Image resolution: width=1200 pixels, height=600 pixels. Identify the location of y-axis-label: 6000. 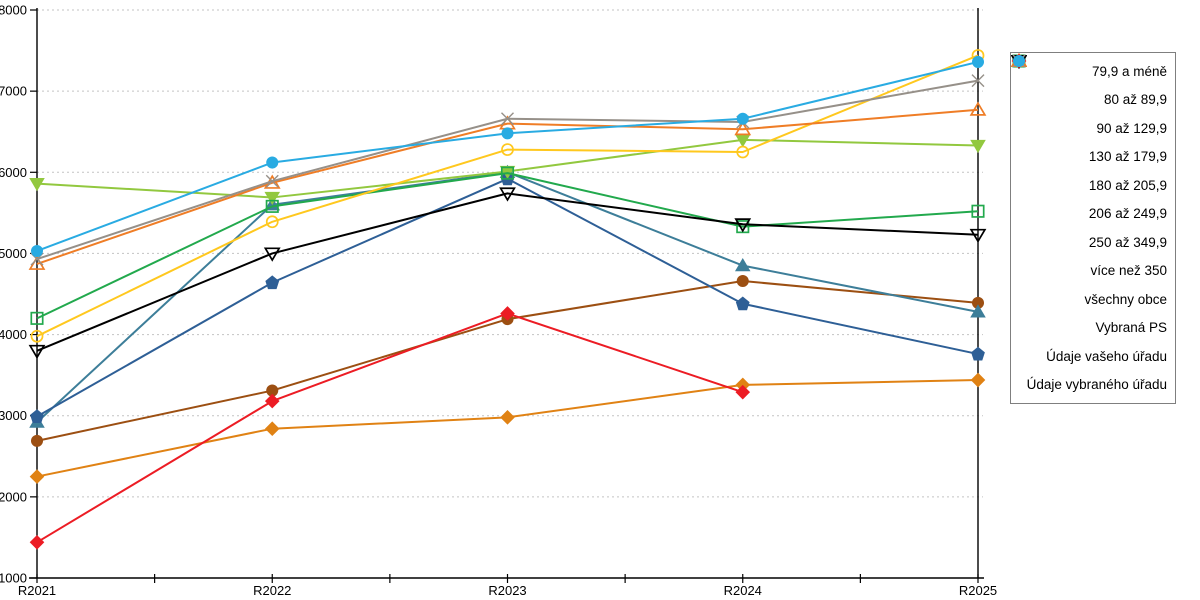
(13, 172).